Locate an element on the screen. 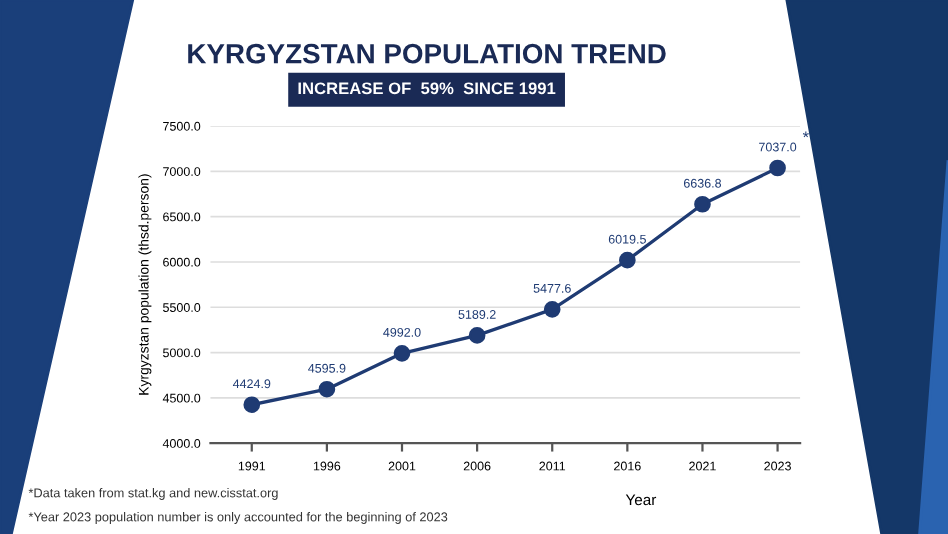  chart-title: KYRGYZSTAN POPULATION TREND is located at coordinates (427, 53).